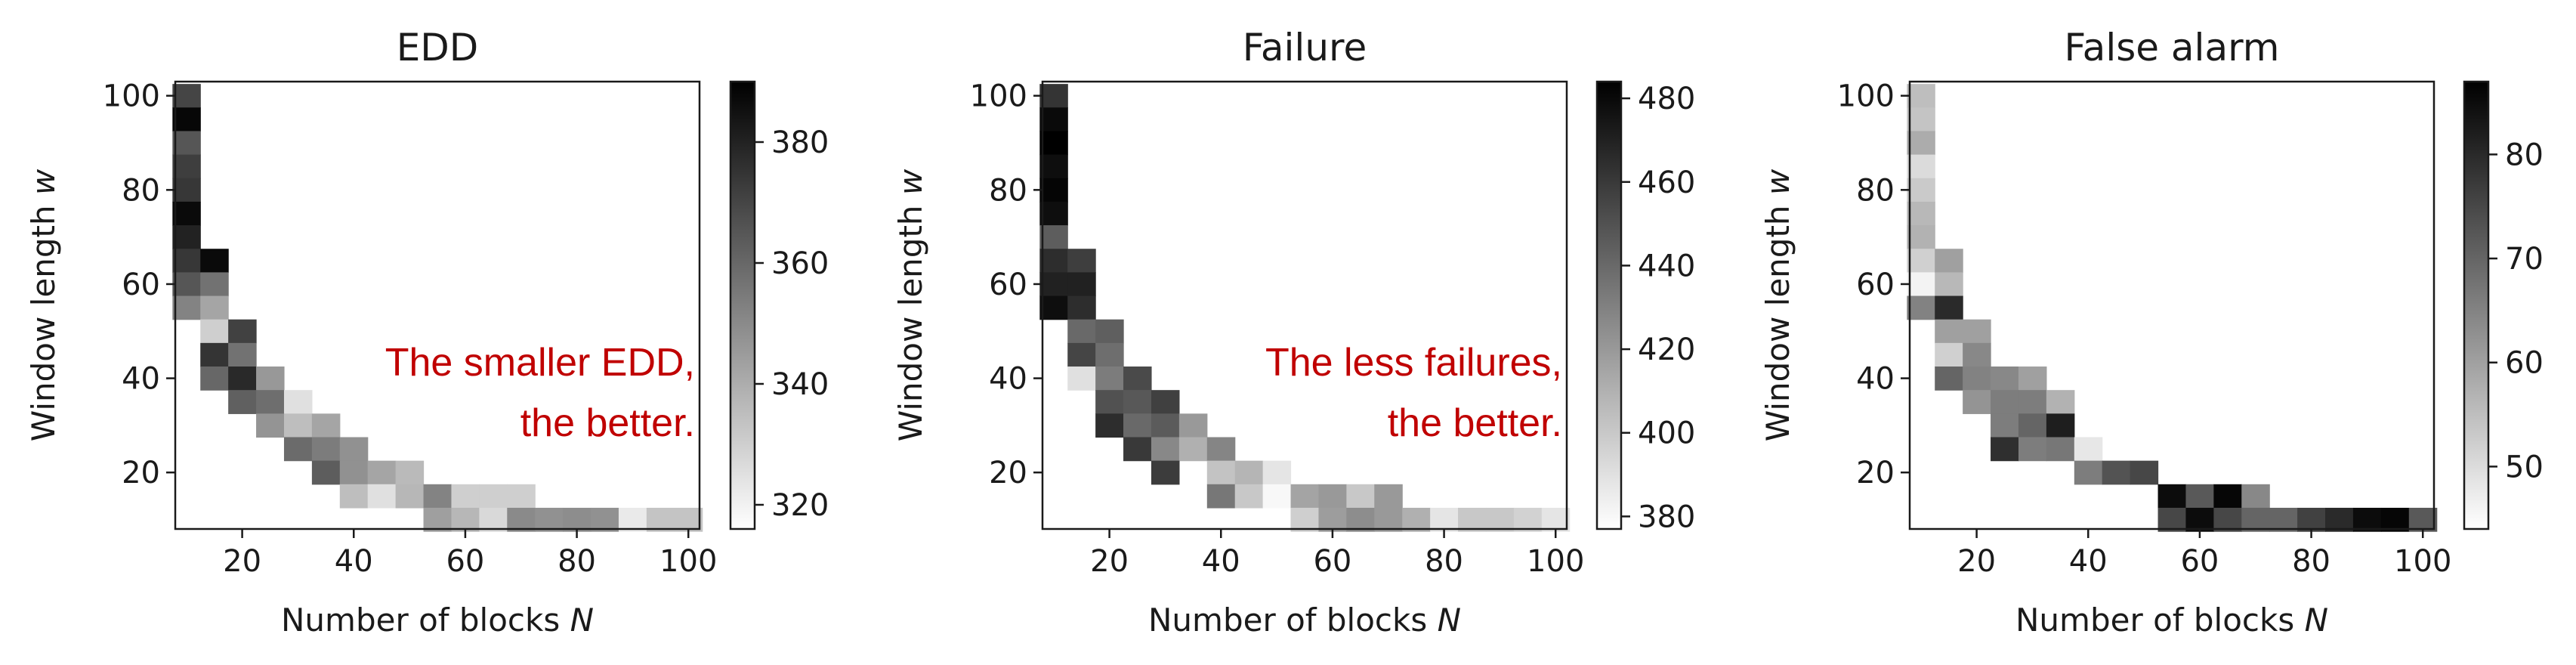 Image resolution: width=2576 pixels, height=665 pixels. I want to click on x-axis-label: Number of blocks N, so click(1304, 620).